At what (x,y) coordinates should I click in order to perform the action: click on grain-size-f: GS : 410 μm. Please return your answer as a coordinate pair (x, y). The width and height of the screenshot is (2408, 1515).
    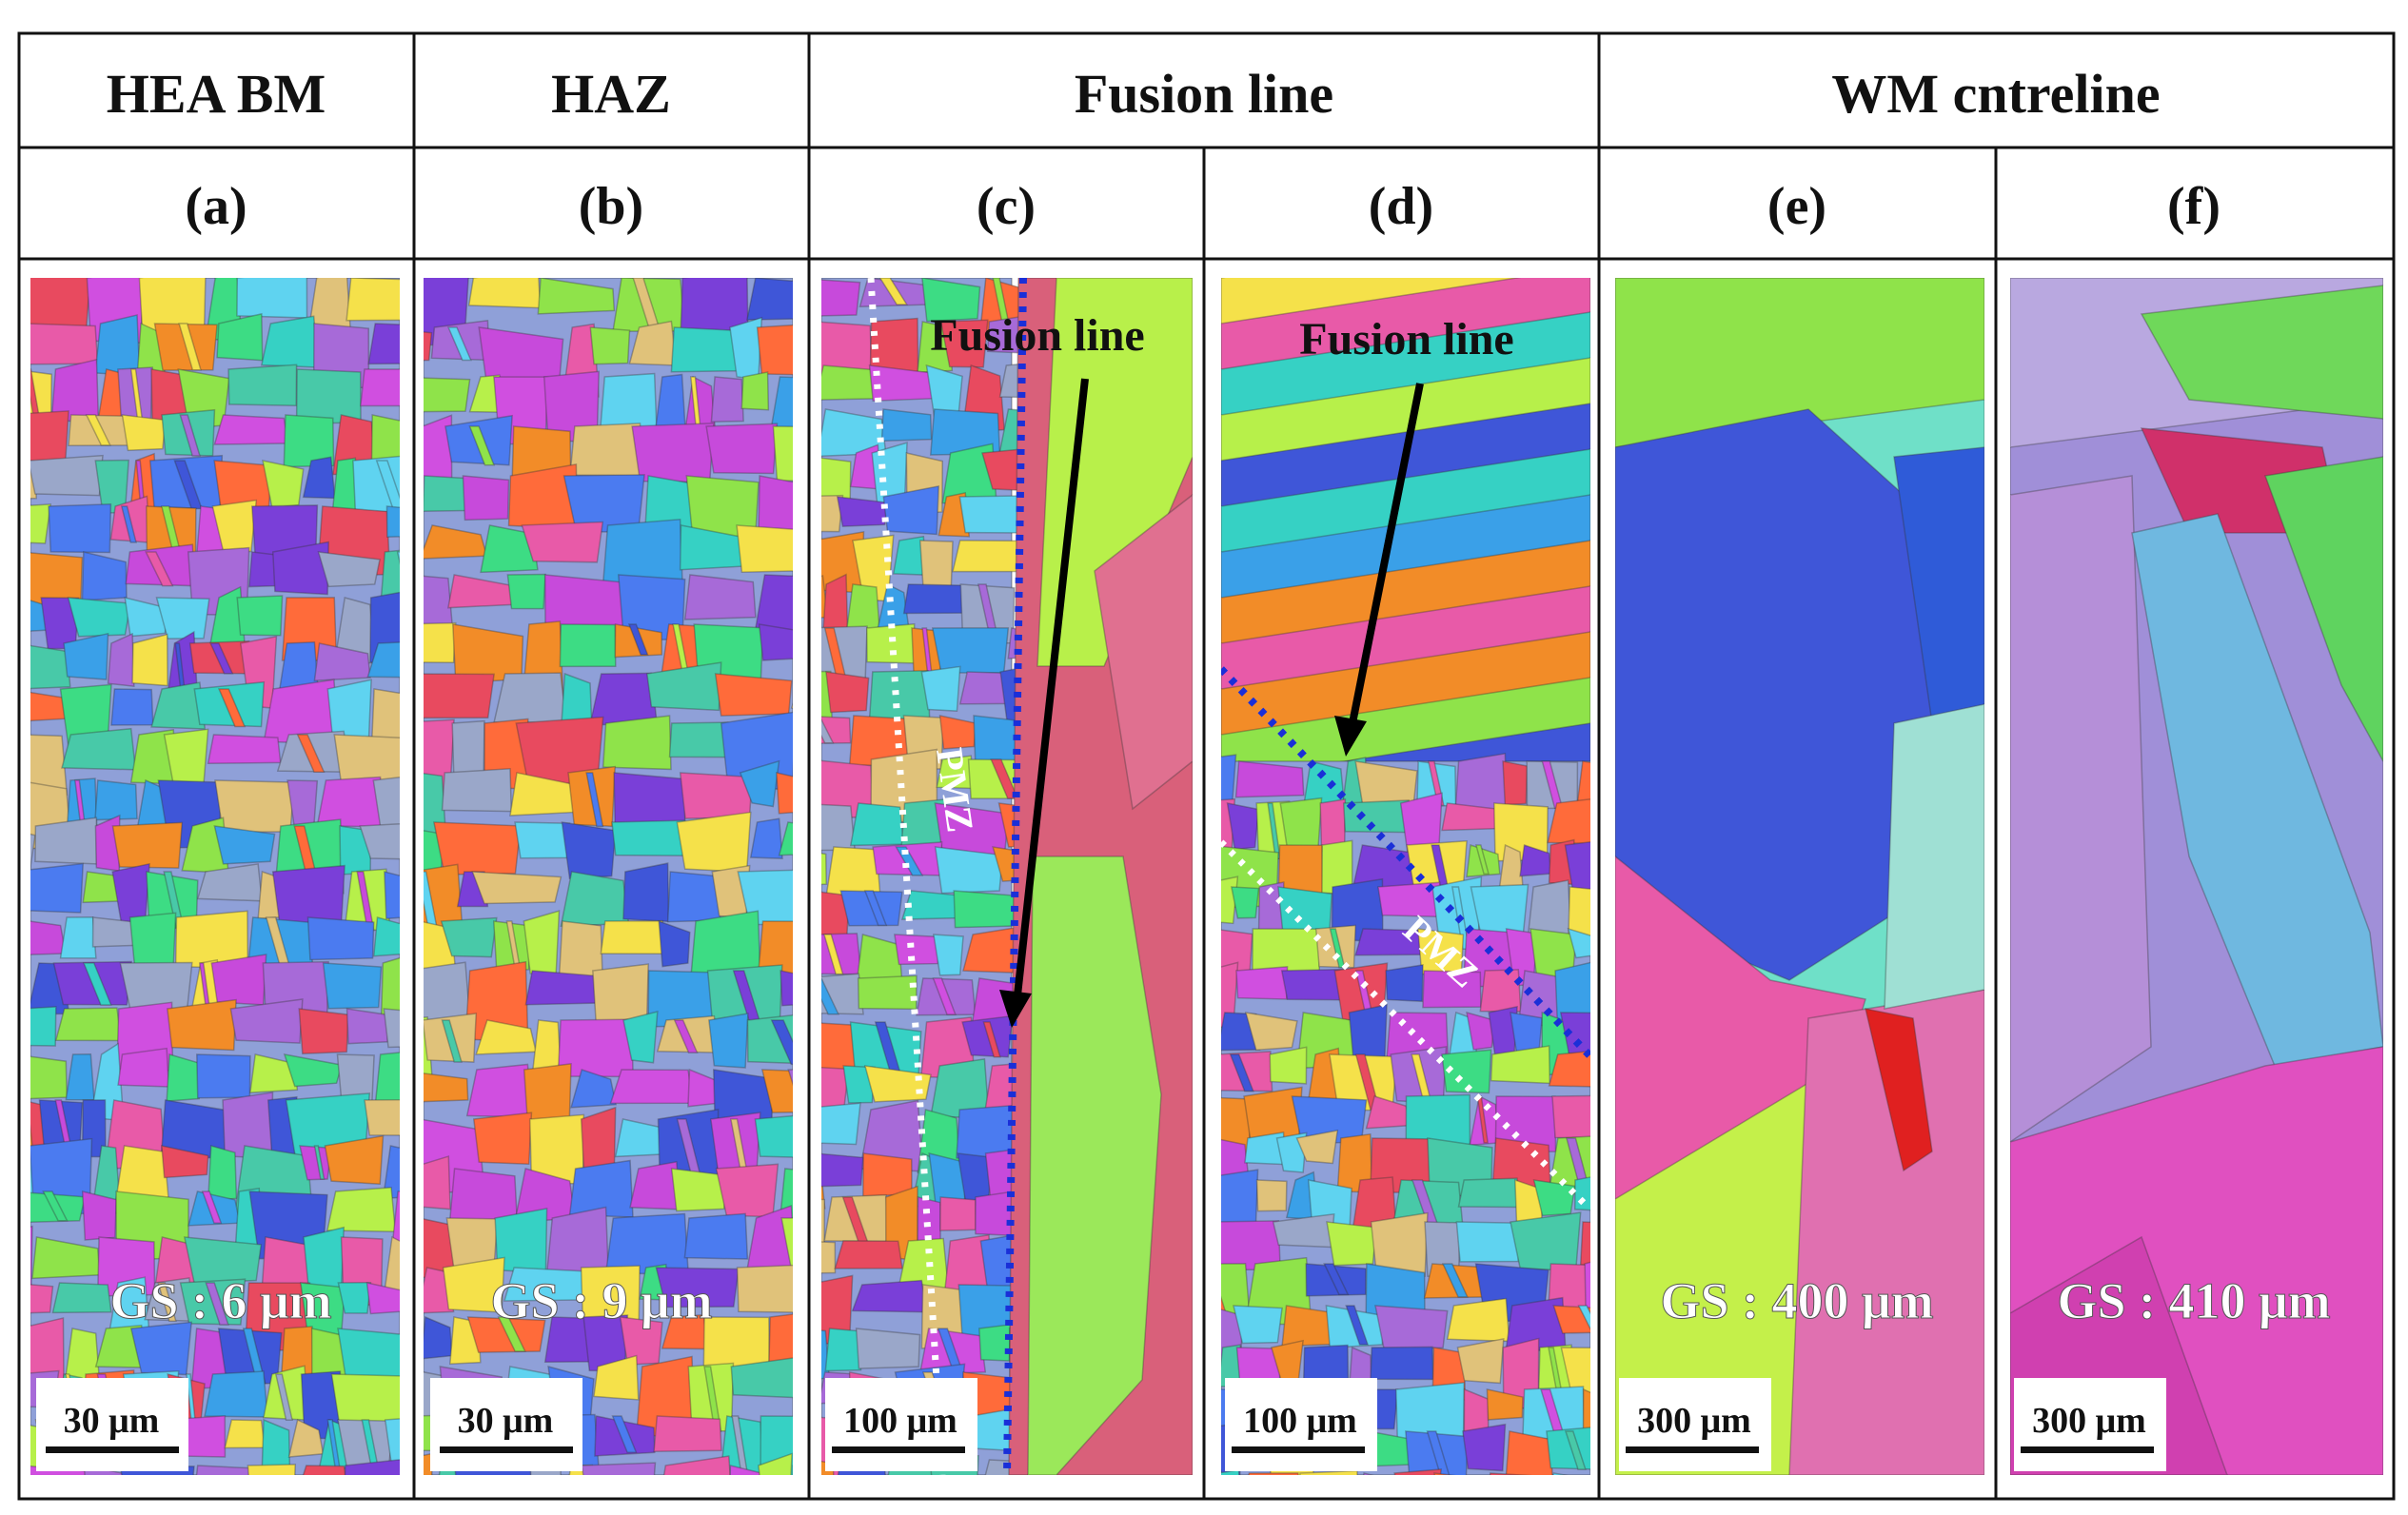
    Looking at the image, I should click on (2193, 1300).